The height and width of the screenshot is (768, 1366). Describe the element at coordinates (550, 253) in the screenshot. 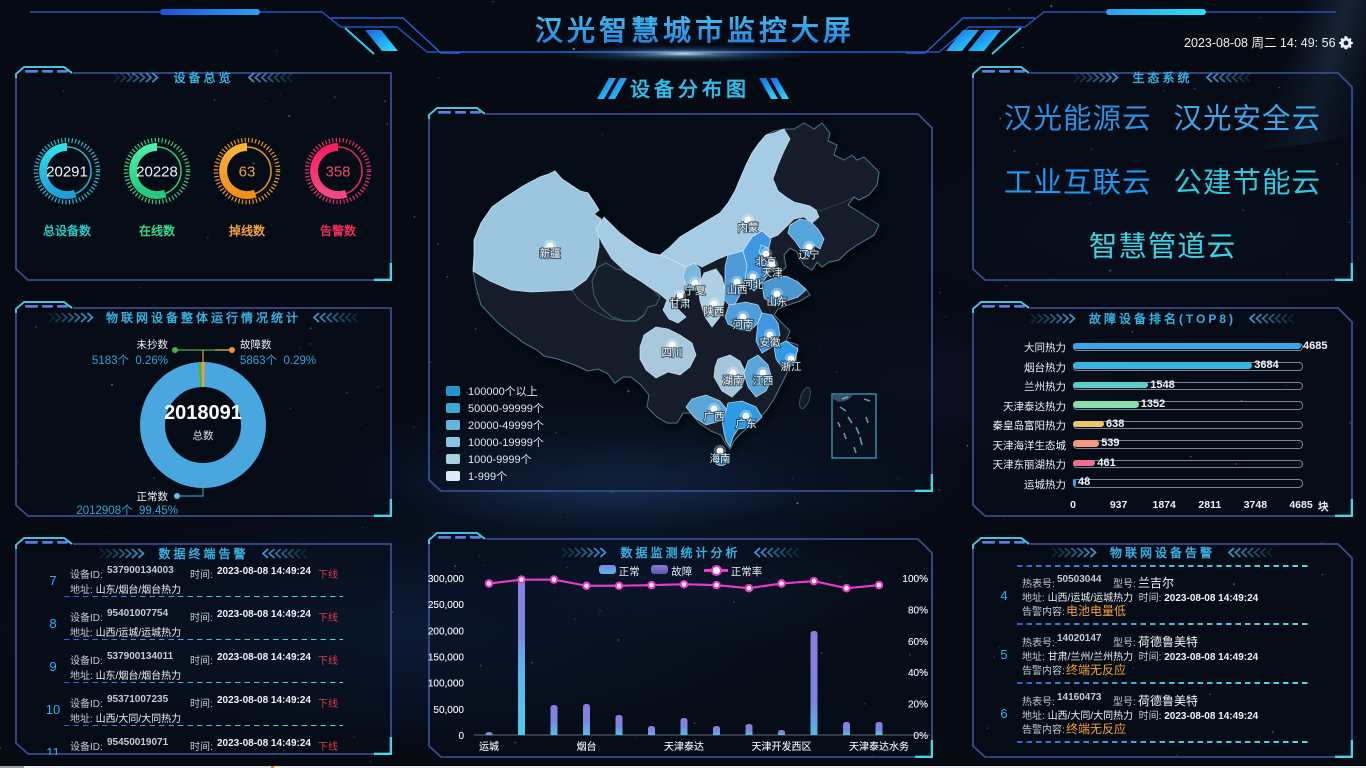

I see `svg-text: 新疆` at that location.